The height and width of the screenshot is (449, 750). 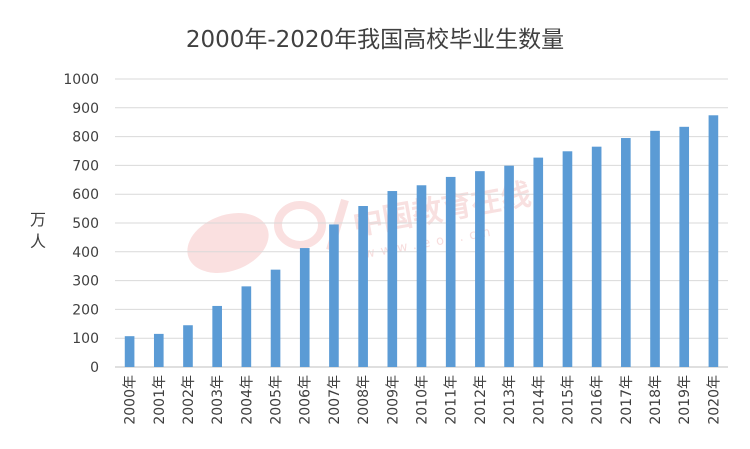 I want to click on y-axis-label-char: 万, so click(x=38, y=219).